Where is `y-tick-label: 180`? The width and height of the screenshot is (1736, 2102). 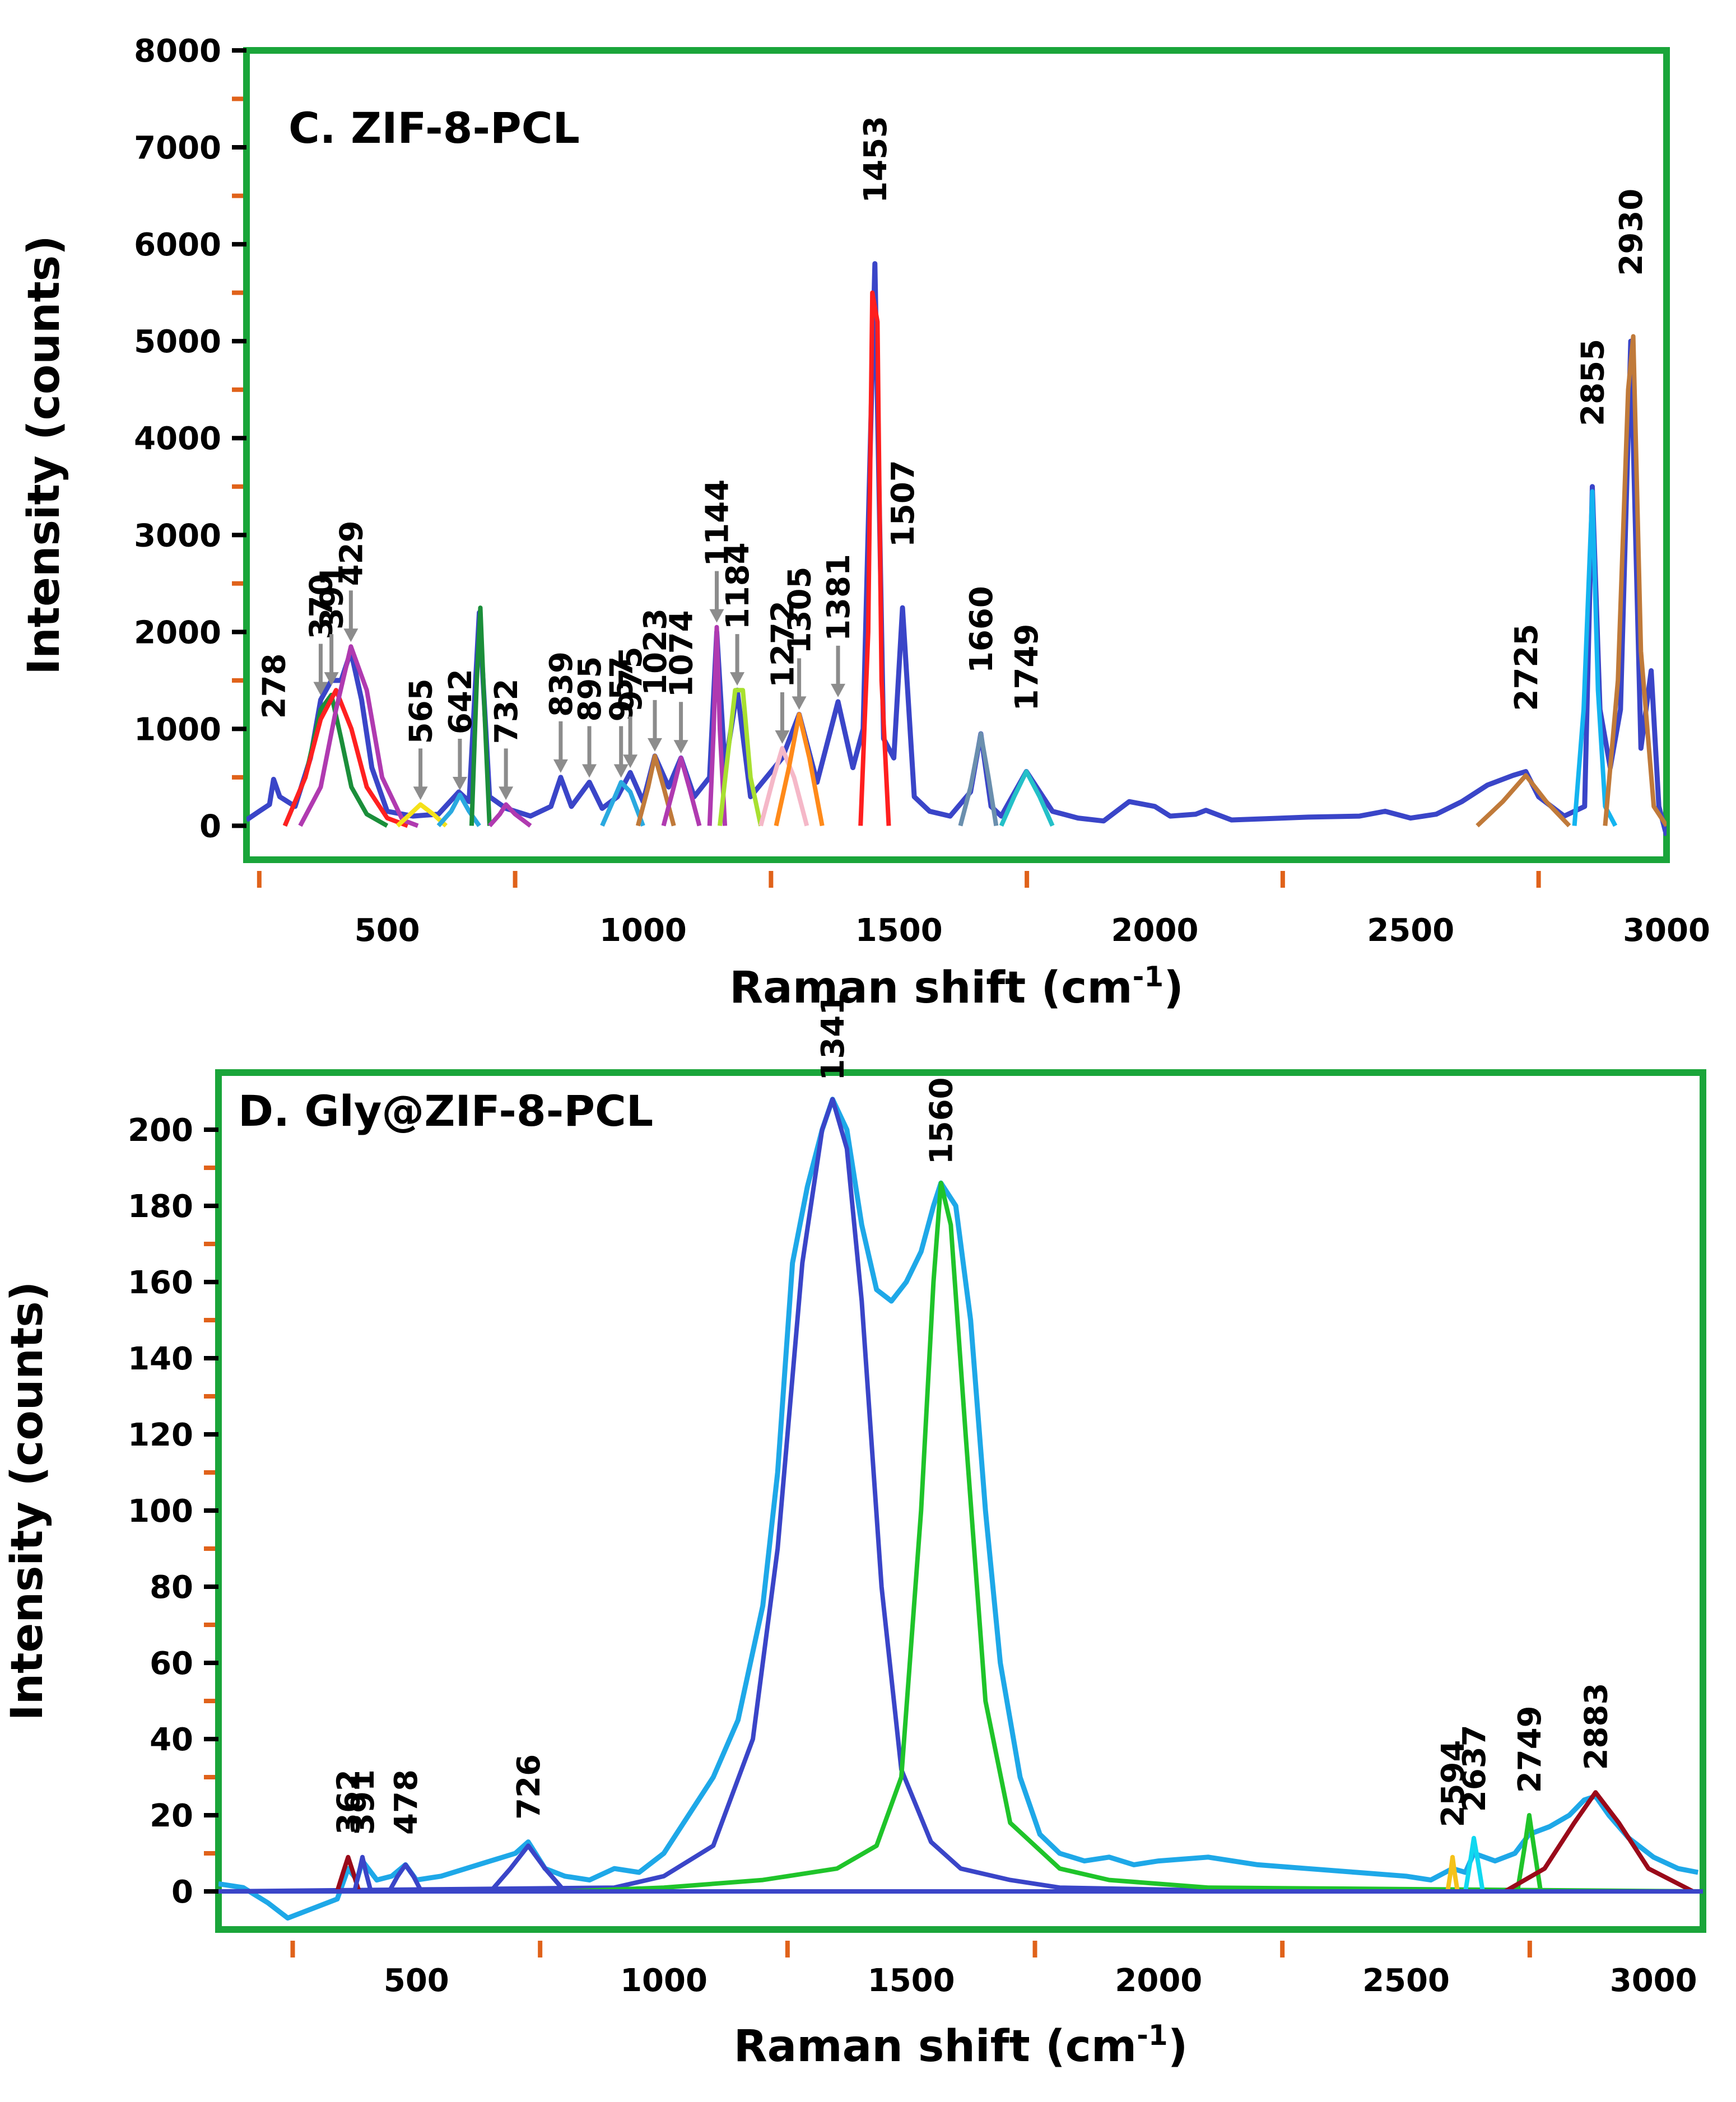 y-tick-label: 180 is located at coordinates (160, 1207).